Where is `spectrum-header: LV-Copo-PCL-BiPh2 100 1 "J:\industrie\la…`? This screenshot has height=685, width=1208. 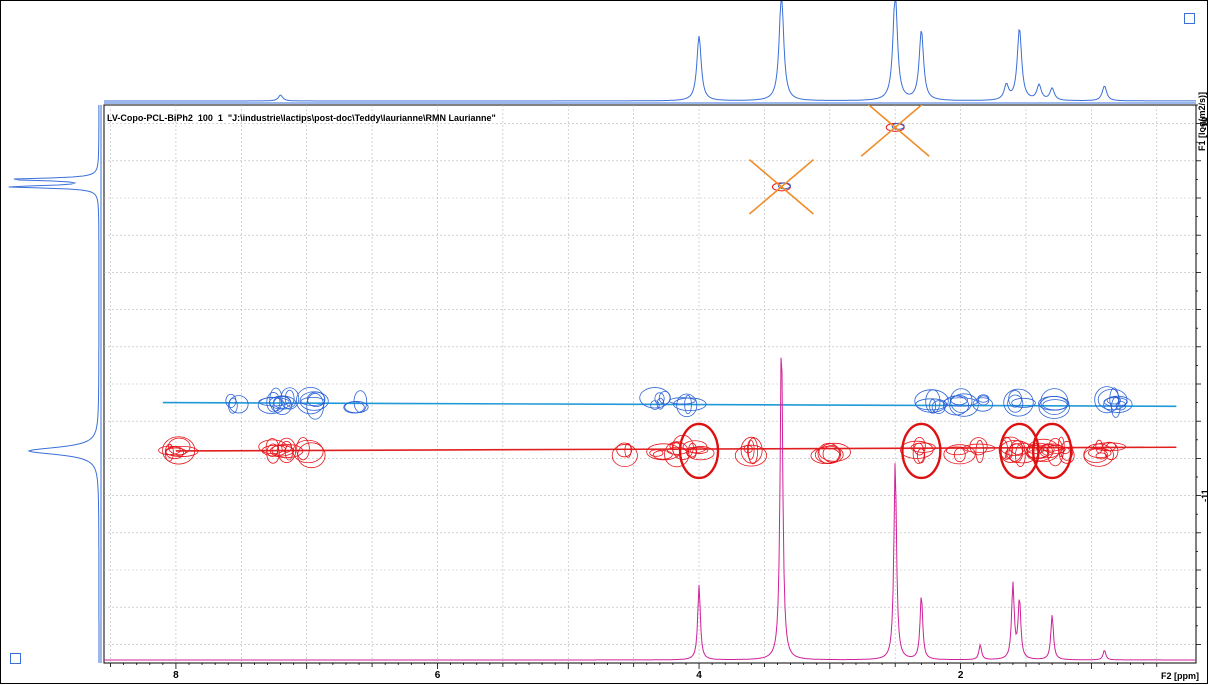
spectrum-header: LV-Copo-PCL-BiPh2 100 1 "J:\industrie\la… is located at coordinates (301, 118).